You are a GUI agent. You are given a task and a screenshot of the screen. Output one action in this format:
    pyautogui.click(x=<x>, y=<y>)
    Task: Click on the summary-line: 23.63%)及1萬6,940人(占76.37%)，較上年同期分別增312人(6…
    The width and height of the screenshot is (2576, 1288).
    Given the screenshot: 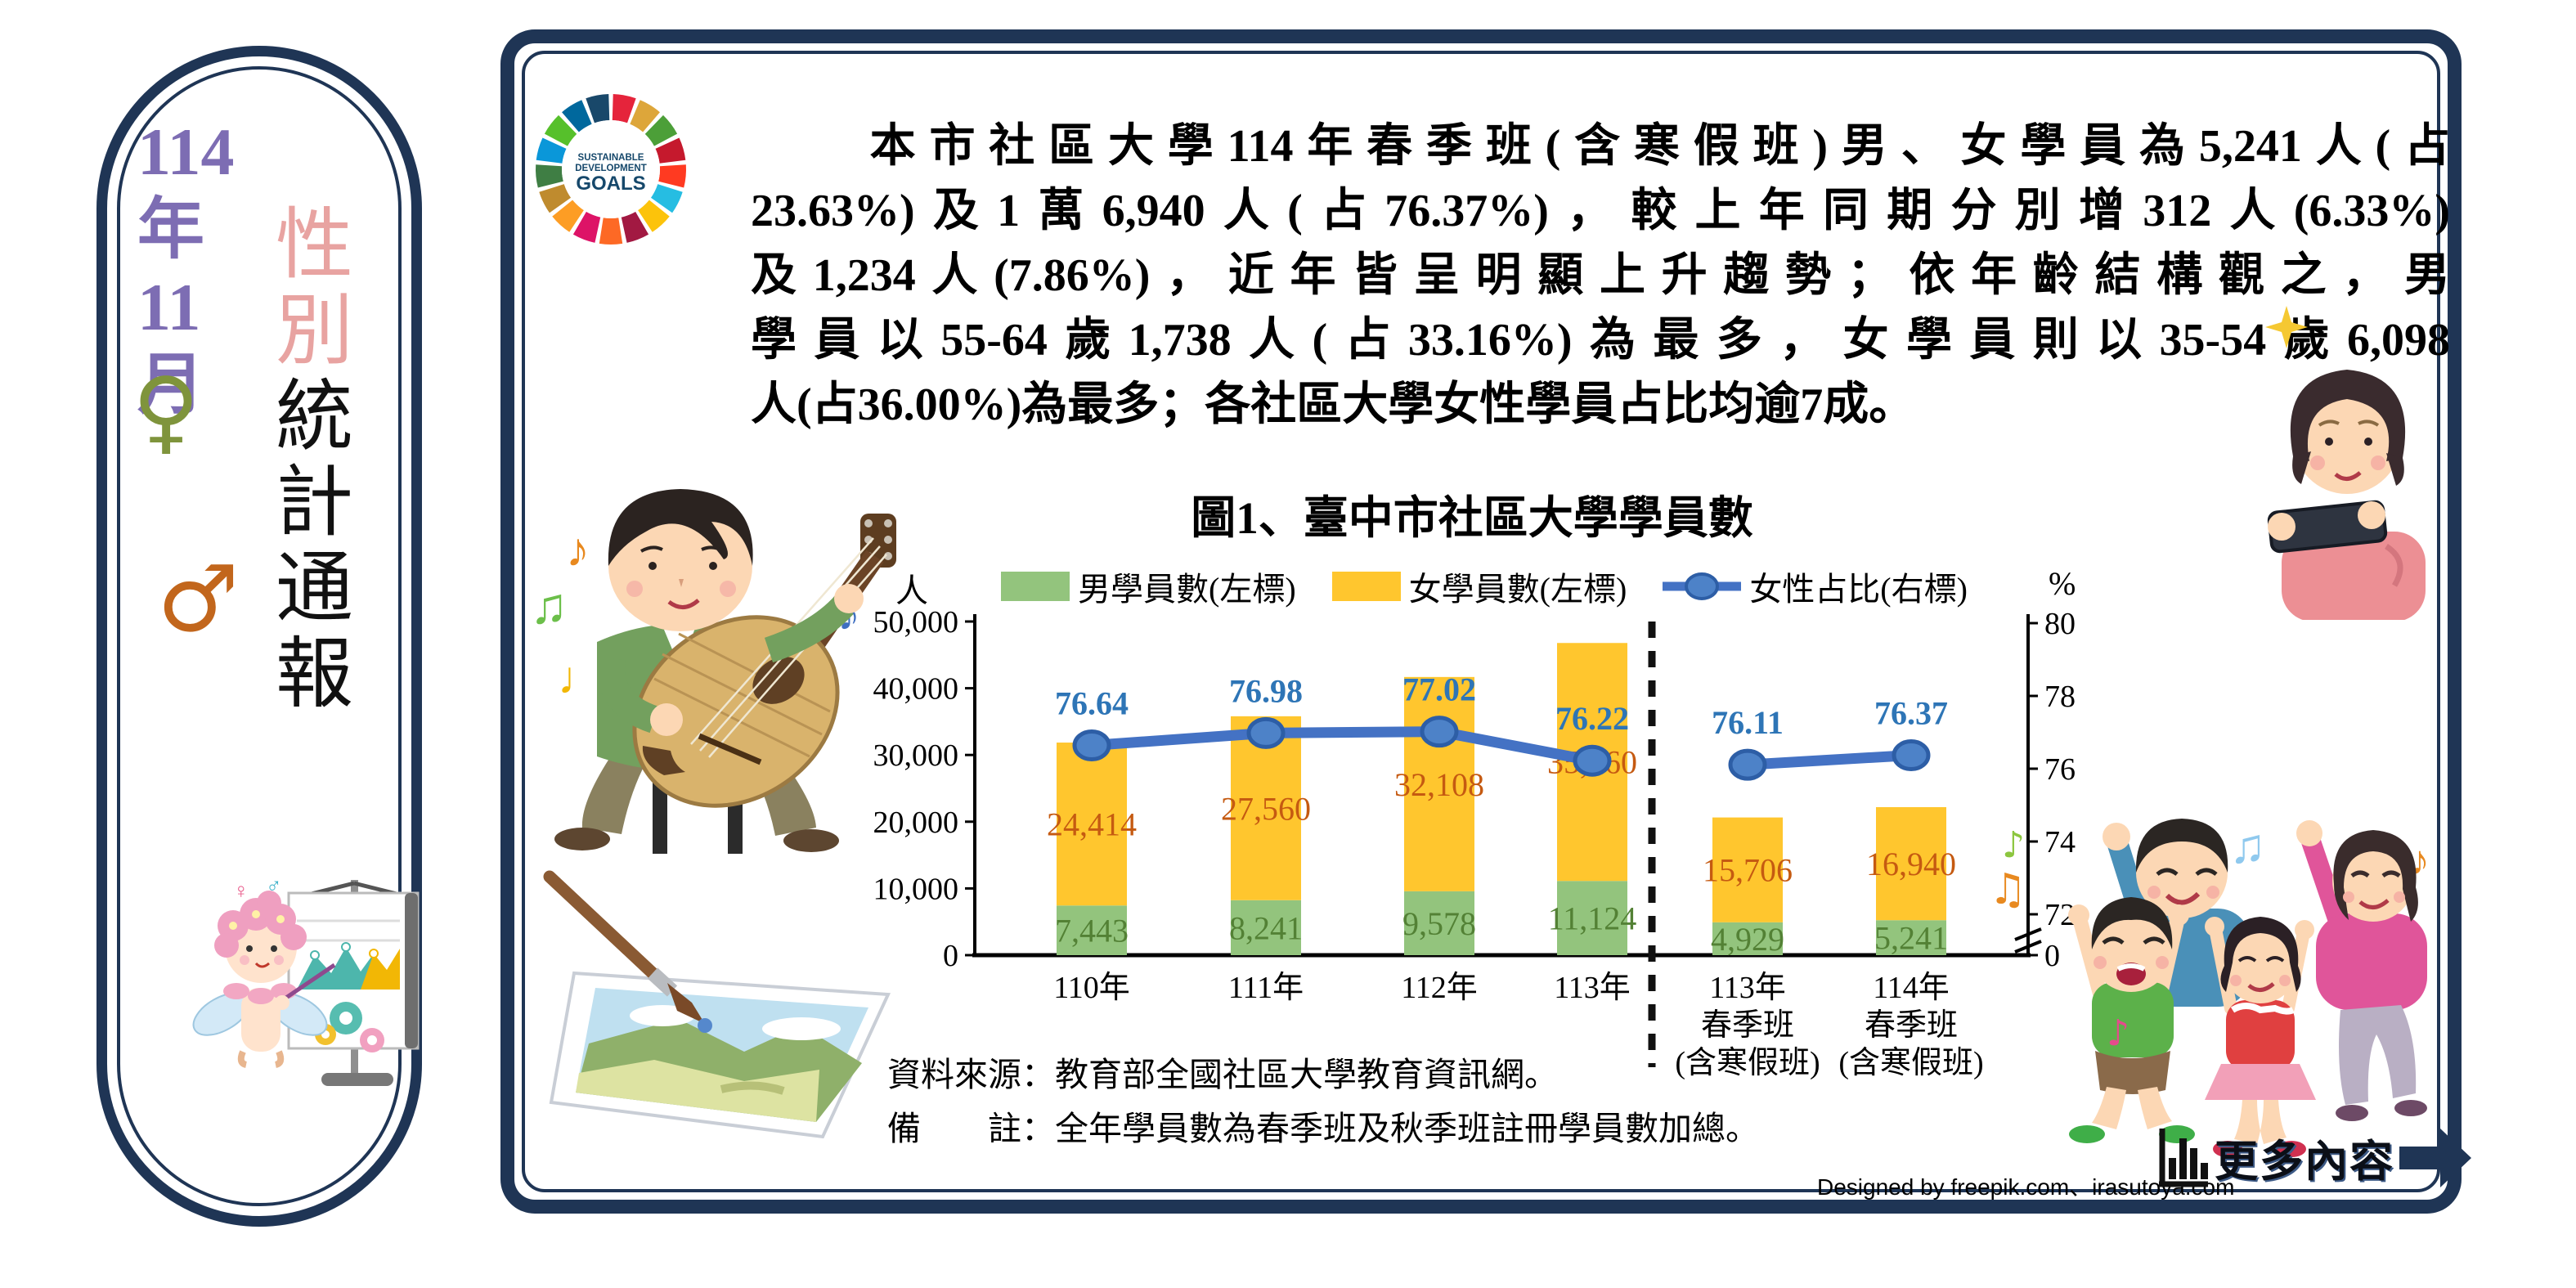 What is the action you would take?
    pyautogui.click(x=1600, y=211)
    